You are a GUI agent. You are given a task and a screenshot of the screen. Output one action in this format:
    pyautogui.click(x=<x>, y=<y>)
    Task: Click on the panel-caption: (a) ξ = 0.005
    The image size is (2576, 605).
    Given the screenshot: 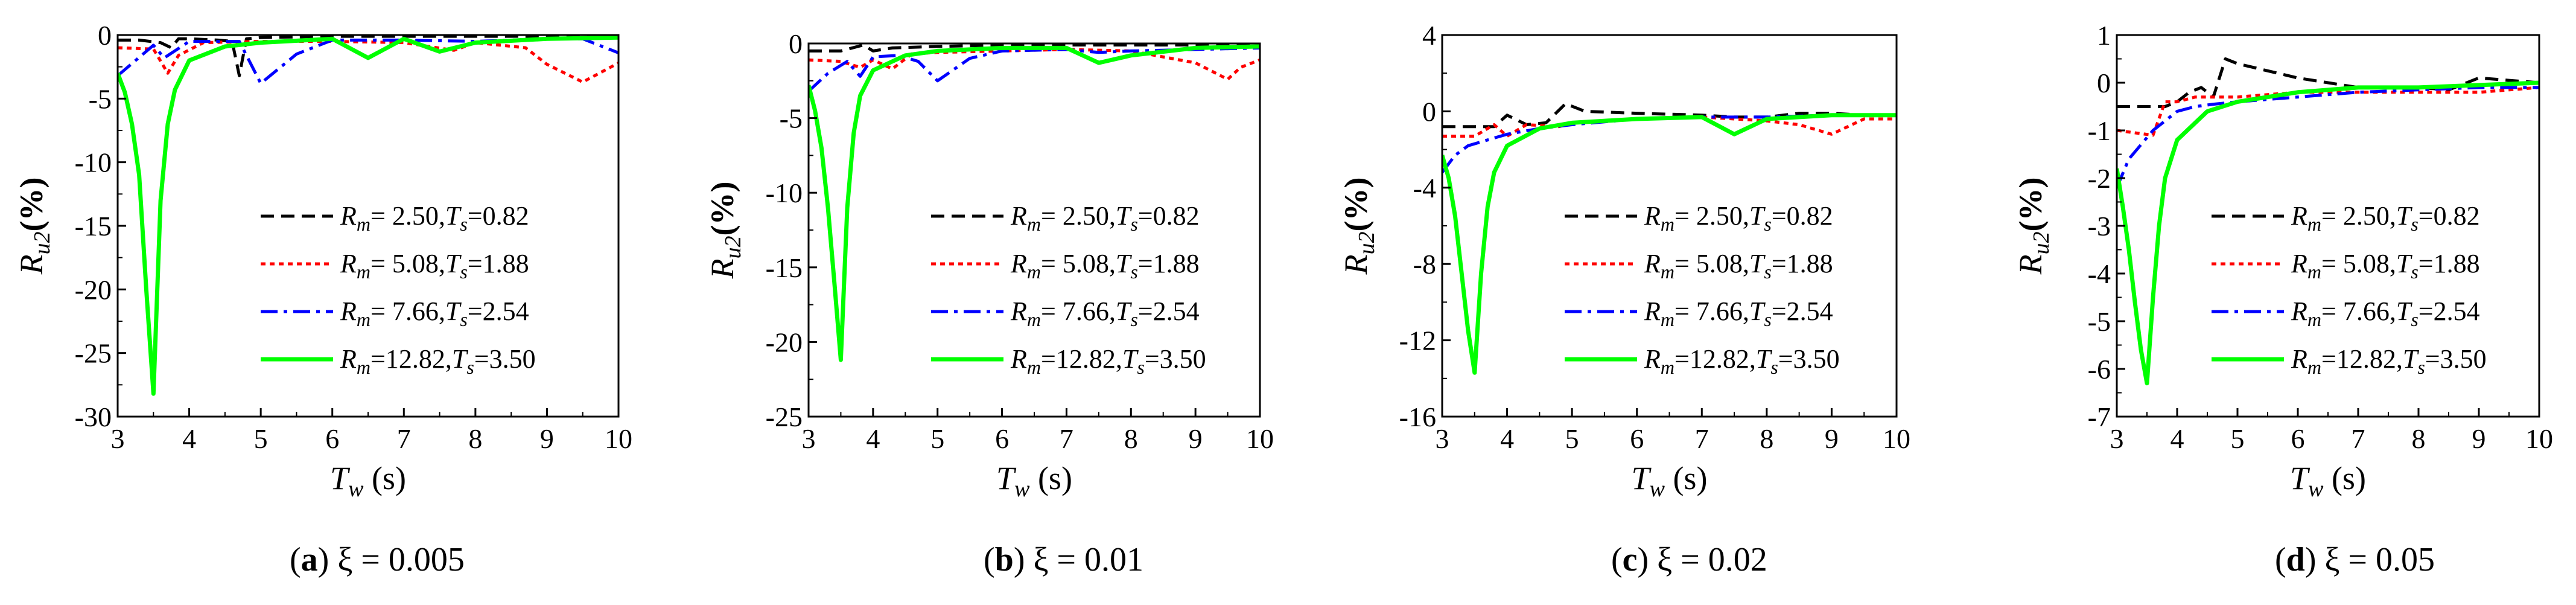 What is the action you would take?
    pyautogui.click(x=377, y=559)
    